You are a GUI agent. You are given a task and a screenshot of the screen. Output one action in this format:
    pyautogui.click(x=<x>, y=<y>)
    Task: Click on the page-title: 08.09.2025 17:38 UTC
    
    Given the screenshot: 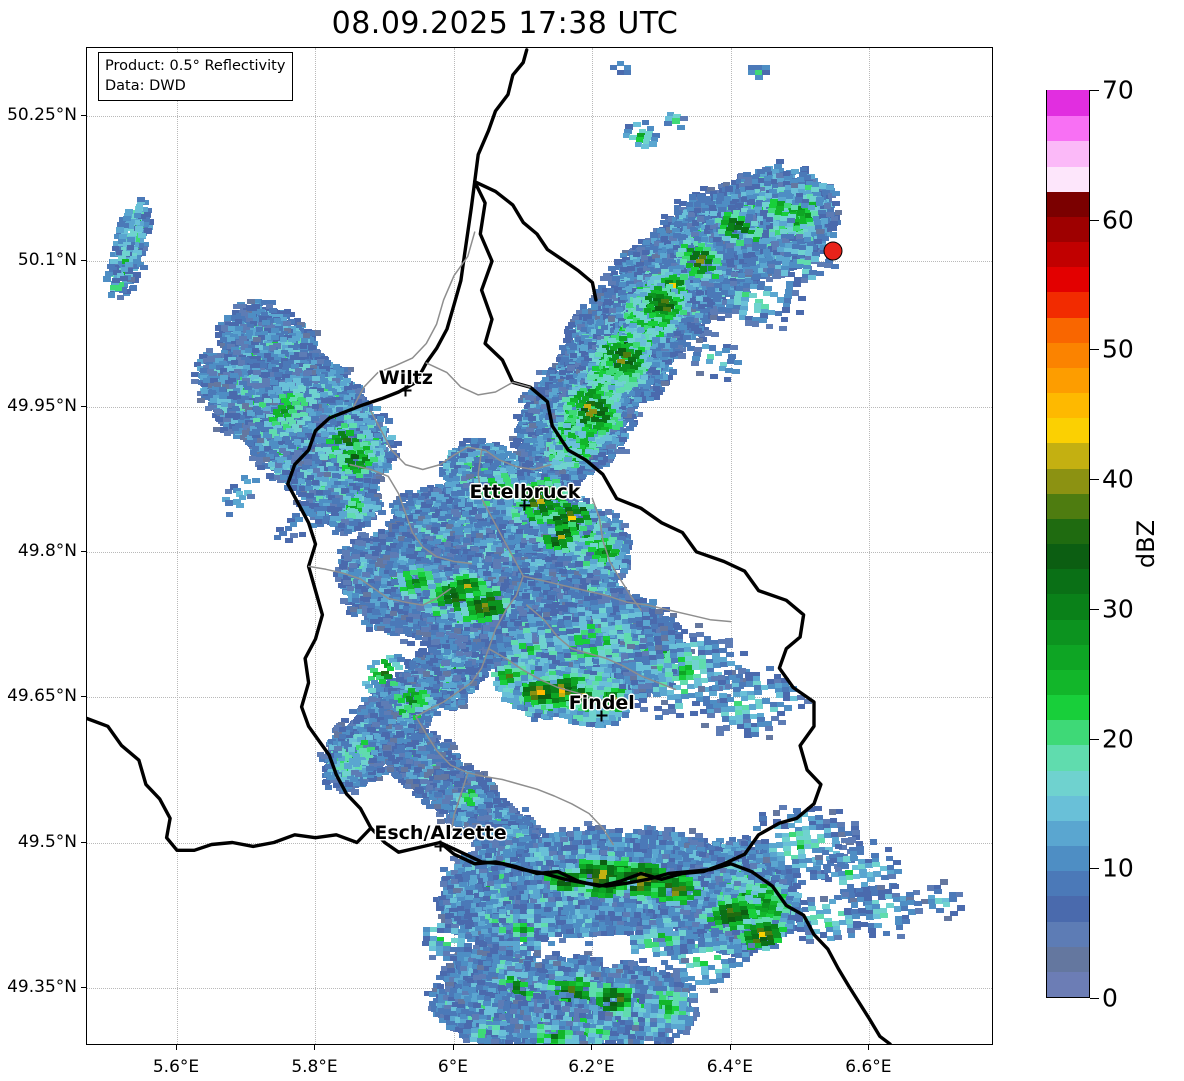 What is the action you would take?
    pyautogui.click(x=505, y=23)
    